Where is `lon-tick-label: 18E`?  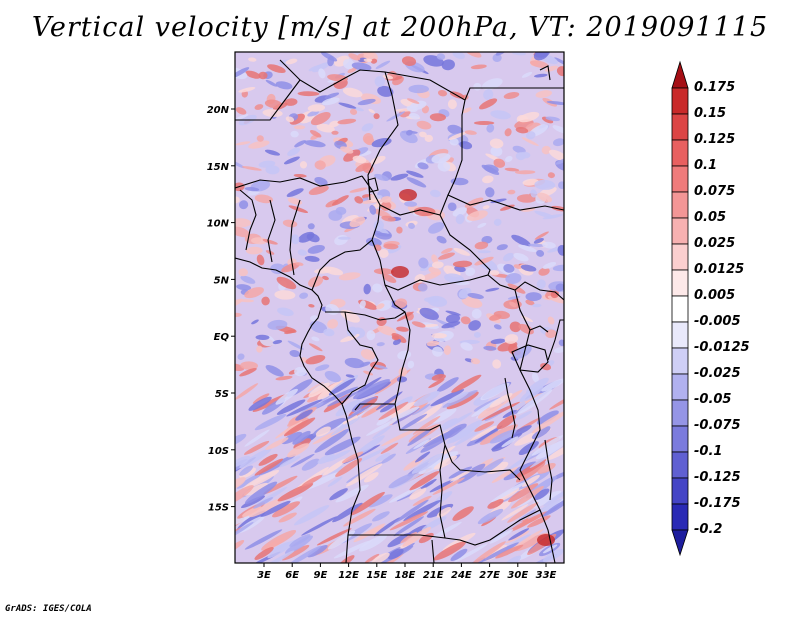
lon-tick-label: 18E is located at coordinates (405, 575).